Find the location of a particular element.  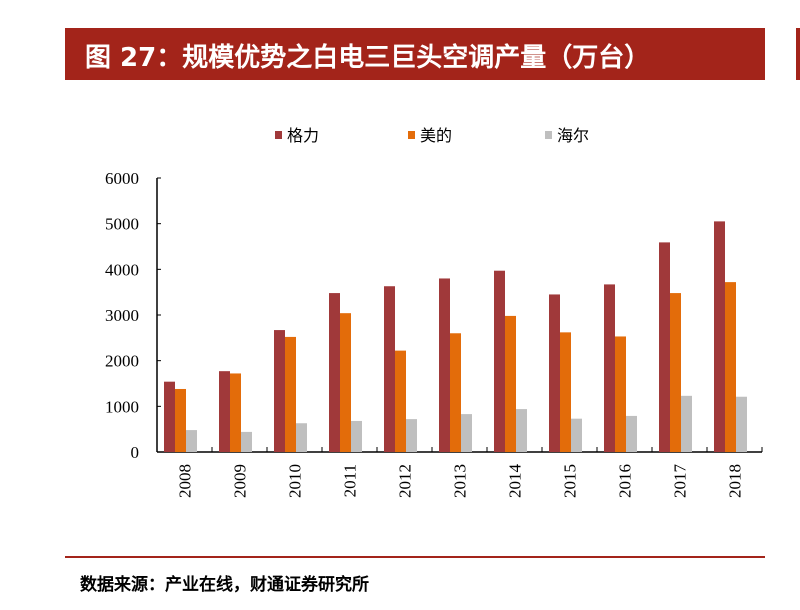

bar-格力-2010 is located at coordinates (279, 391).